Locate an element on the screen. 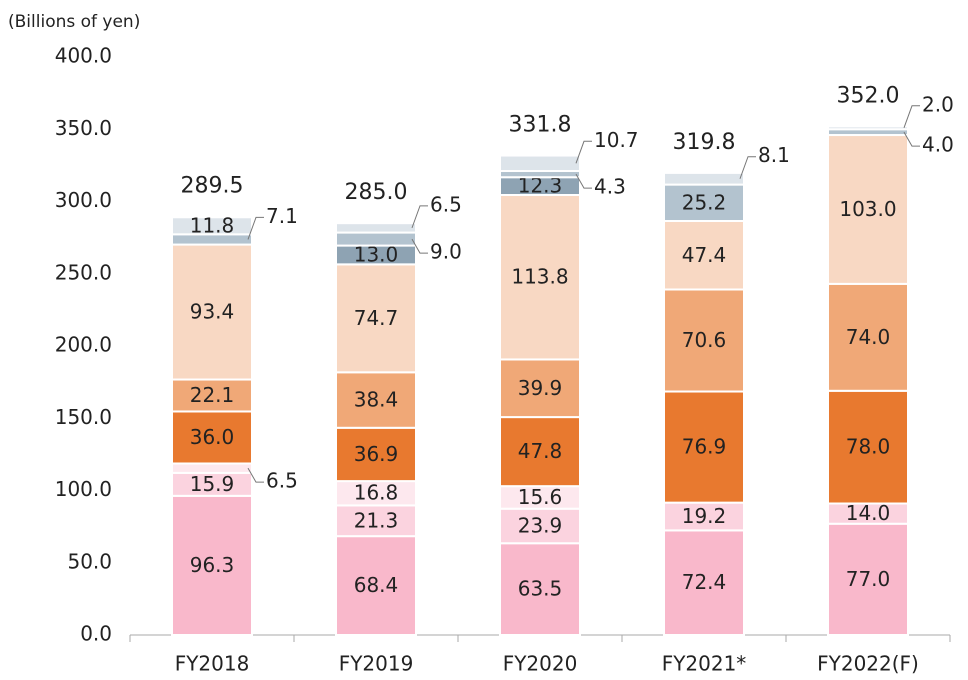  data-label: 70.6 is located at coordinates (704, 340).